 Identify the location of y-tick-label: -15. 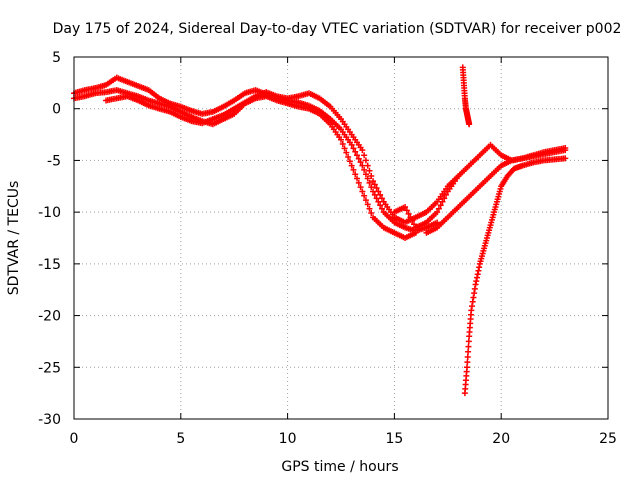
(49, 265).